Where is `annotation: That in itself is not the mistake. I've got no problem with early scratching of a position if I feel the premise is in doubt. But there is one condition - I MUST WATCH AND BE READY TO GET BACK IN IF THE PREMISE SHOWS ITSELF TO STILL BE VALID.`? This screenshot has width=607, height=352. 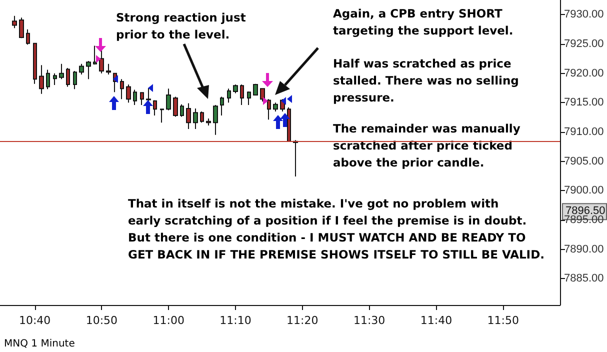 annotation: That in itself is not the mistake. I've got no problem with early scratching of a position if I feel the premise is in doubt. But there is one condition - I MUST WATCH AND BE READY TO GET BACK IN IF THE PREMISE SHOWS ITSELF TO STILL BE VALID. is located at coordinates (336, 229).